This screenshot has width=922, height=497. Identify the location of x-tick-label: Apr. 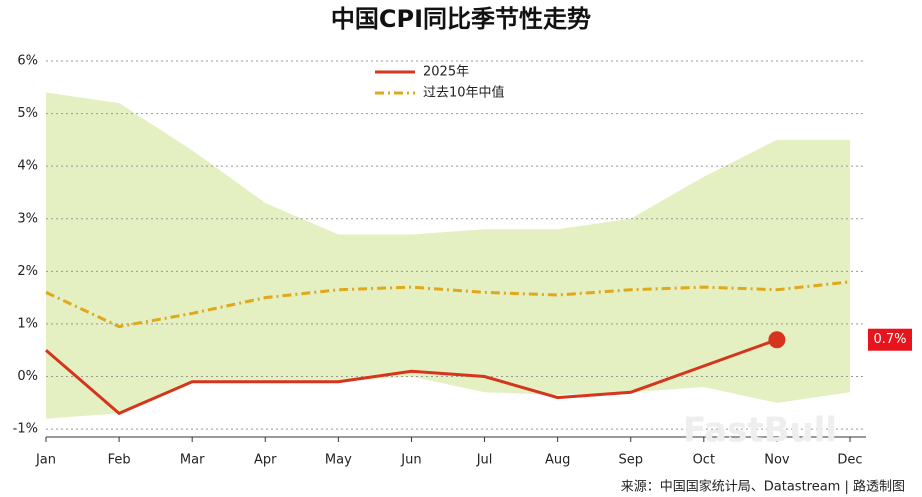
(265, 460).